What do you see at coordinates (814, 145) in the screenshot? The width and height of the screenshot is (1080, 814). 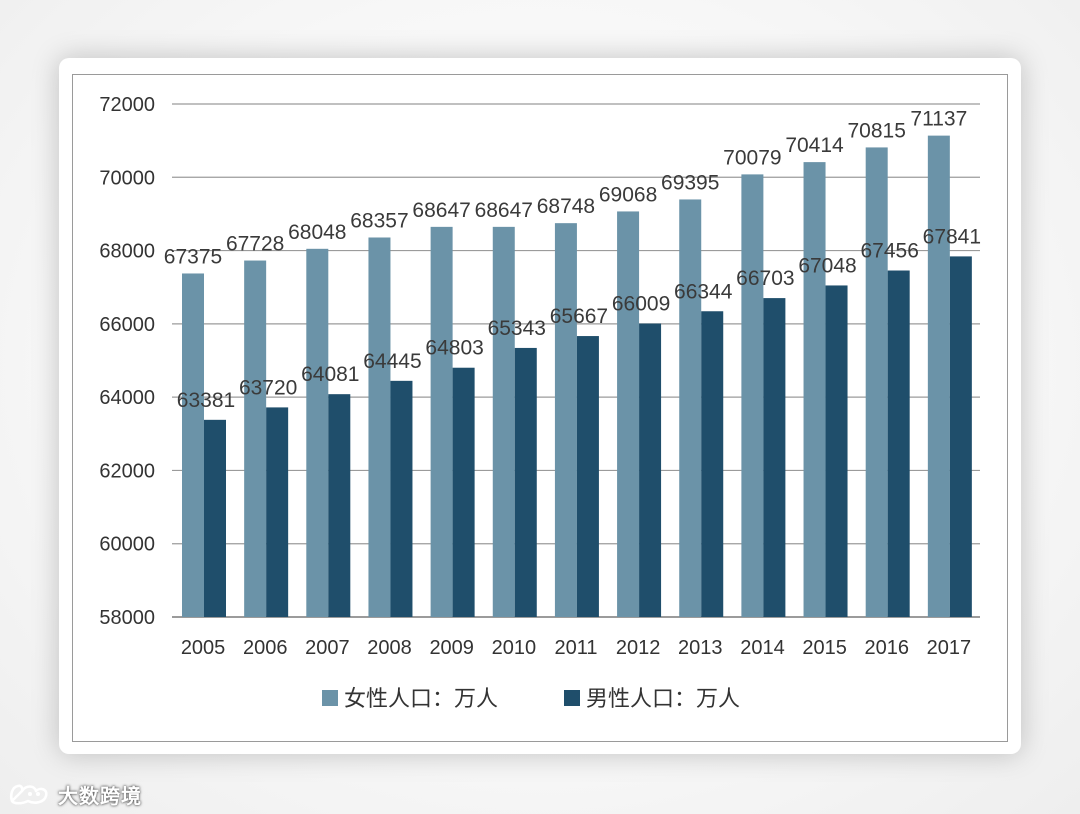 I see `data-label-female-2015: 70414` at bounding box center [814, 145].